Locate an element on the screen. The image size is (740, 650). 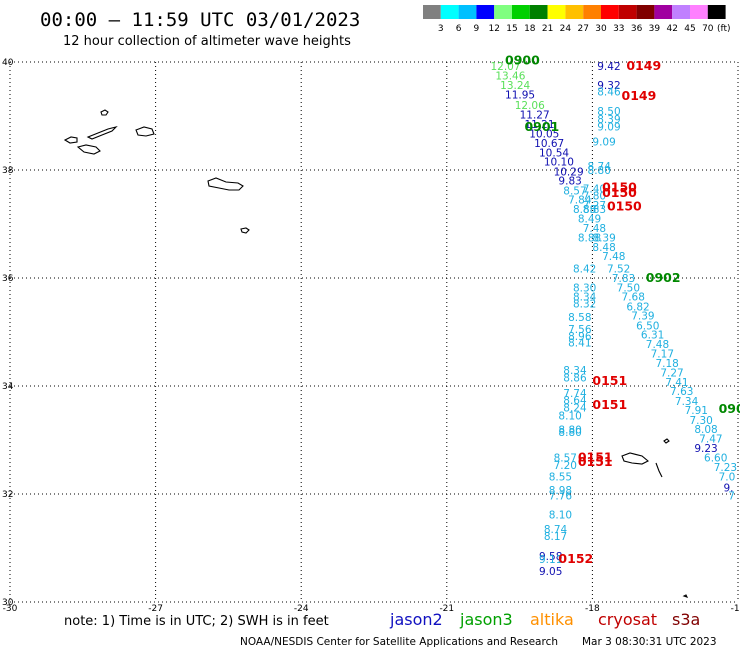
wave-height-label: 7.18 is located at coordinates (666, 364).